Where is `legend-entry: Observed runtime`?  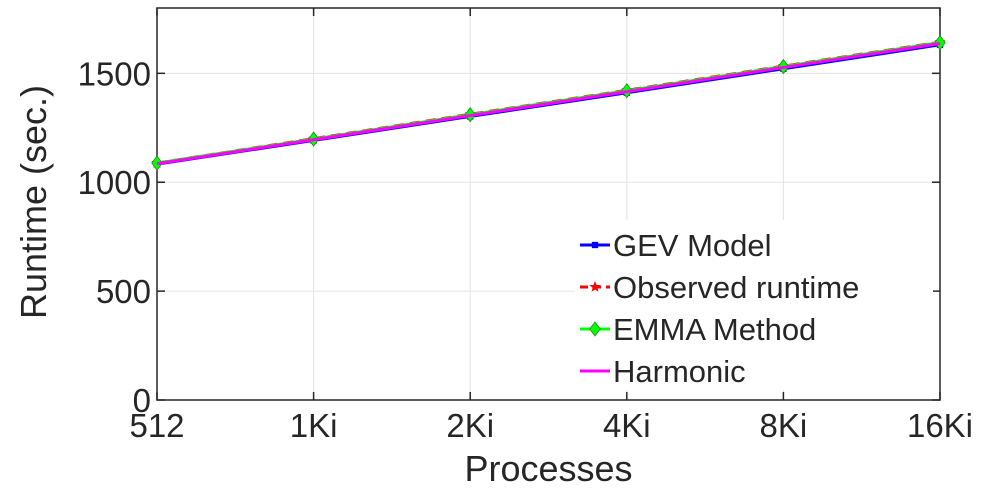
legend-entry: Observed runtime is located at coordinates (719, 287).